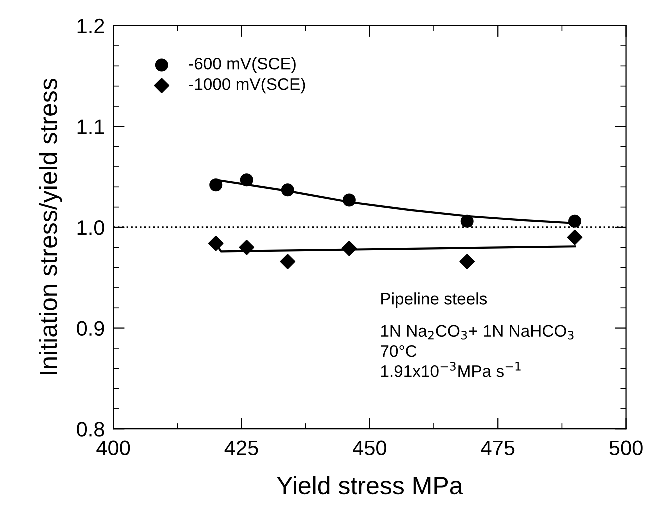  I want to click on y-tick-label: 1.2, so click(91, 26).